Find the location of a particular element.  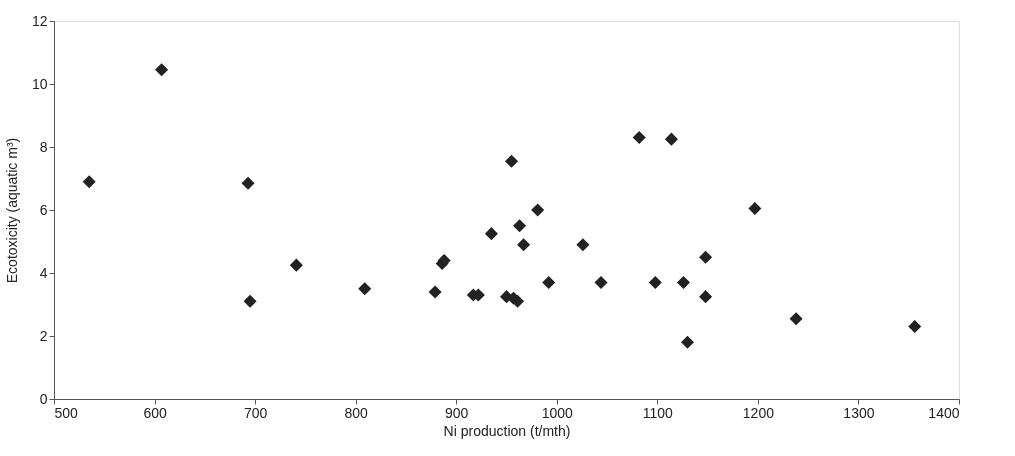

x-axis-title: Ni production (t/mth) is located at coordinates (507, 430).